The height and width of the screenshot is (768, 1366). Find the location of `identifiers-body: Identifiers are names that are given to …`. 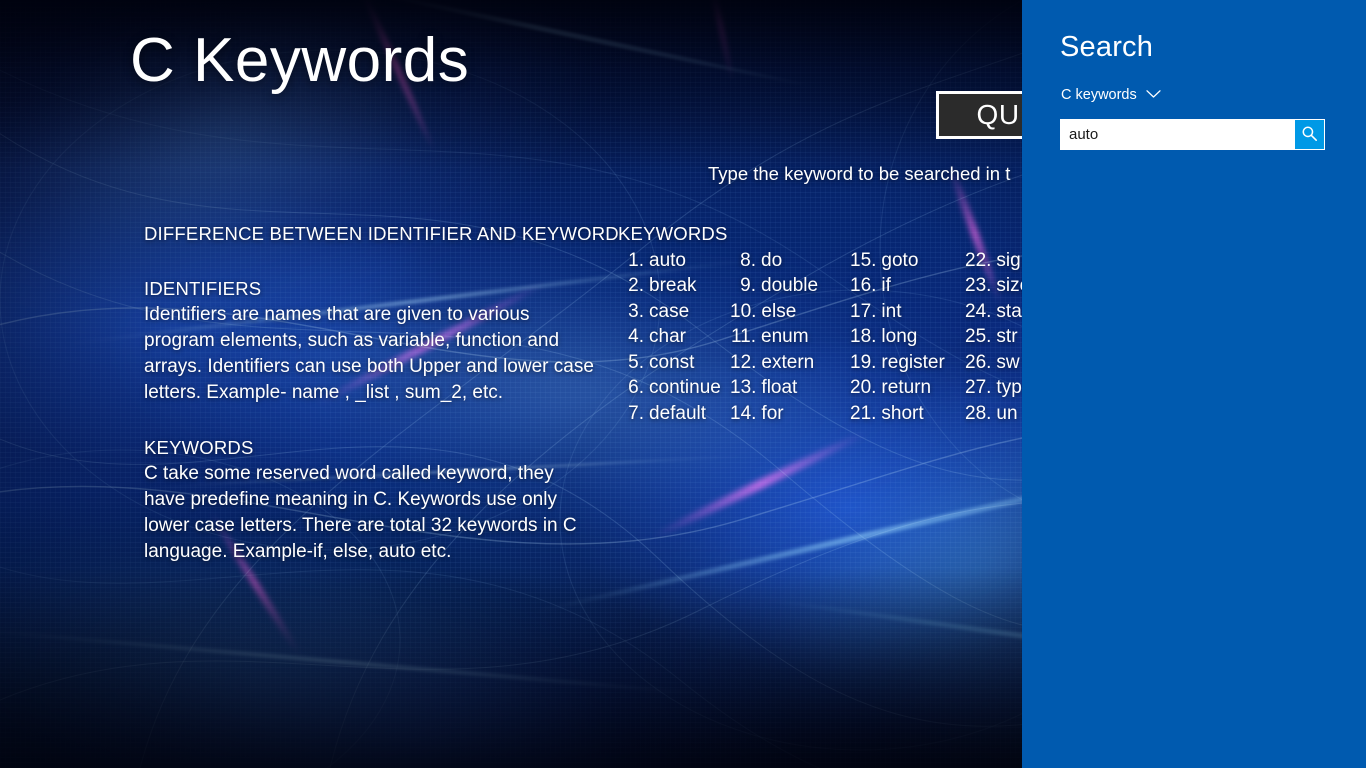

identifiers-body: Identifiers are names that are given to … is located at coordinates (369, 353).